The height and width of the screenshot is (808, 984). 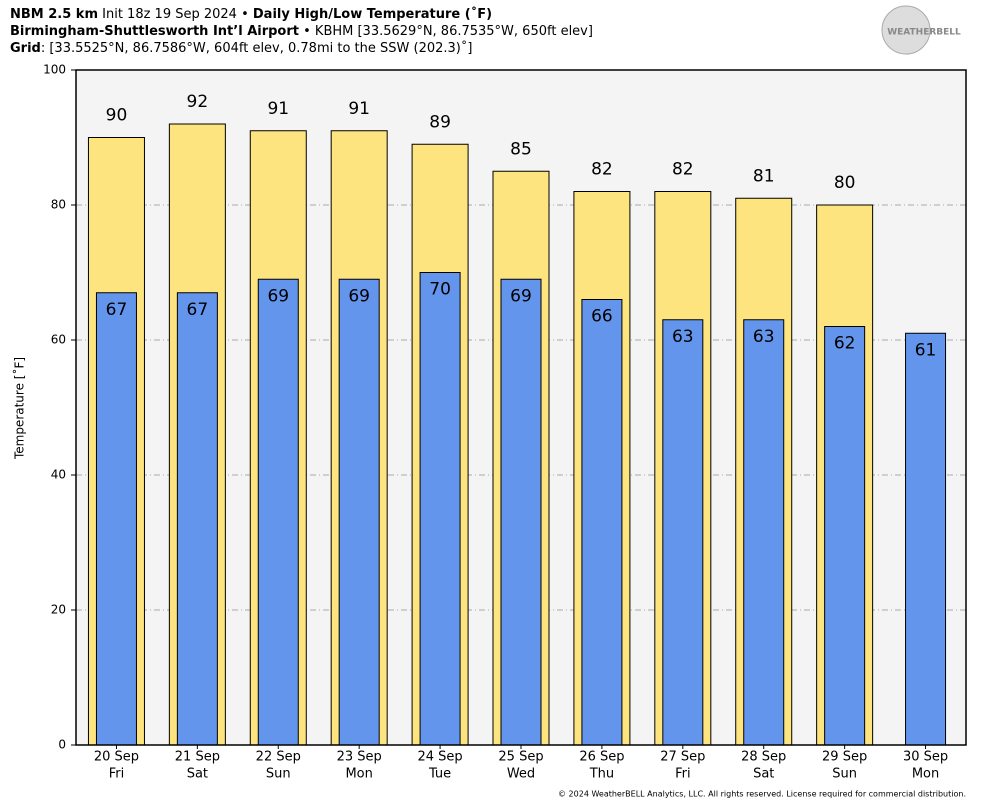 What do you see at coordinates (175, 14) in the screenshot?
I see `header-text: Init 18z 19 Sep 2024 •` at bounding box center [175, 14].